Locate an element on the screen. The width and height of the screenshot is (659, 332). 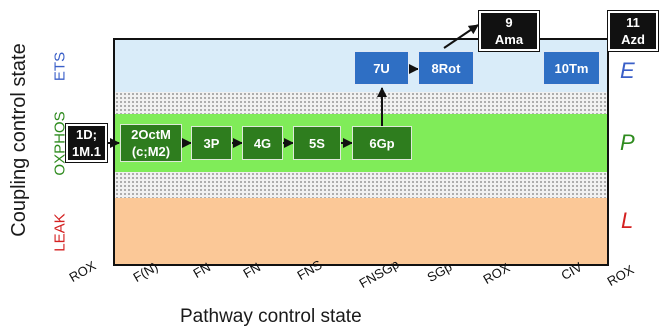
step-11-box: 11 Azd is located at coordinates (633, 31).